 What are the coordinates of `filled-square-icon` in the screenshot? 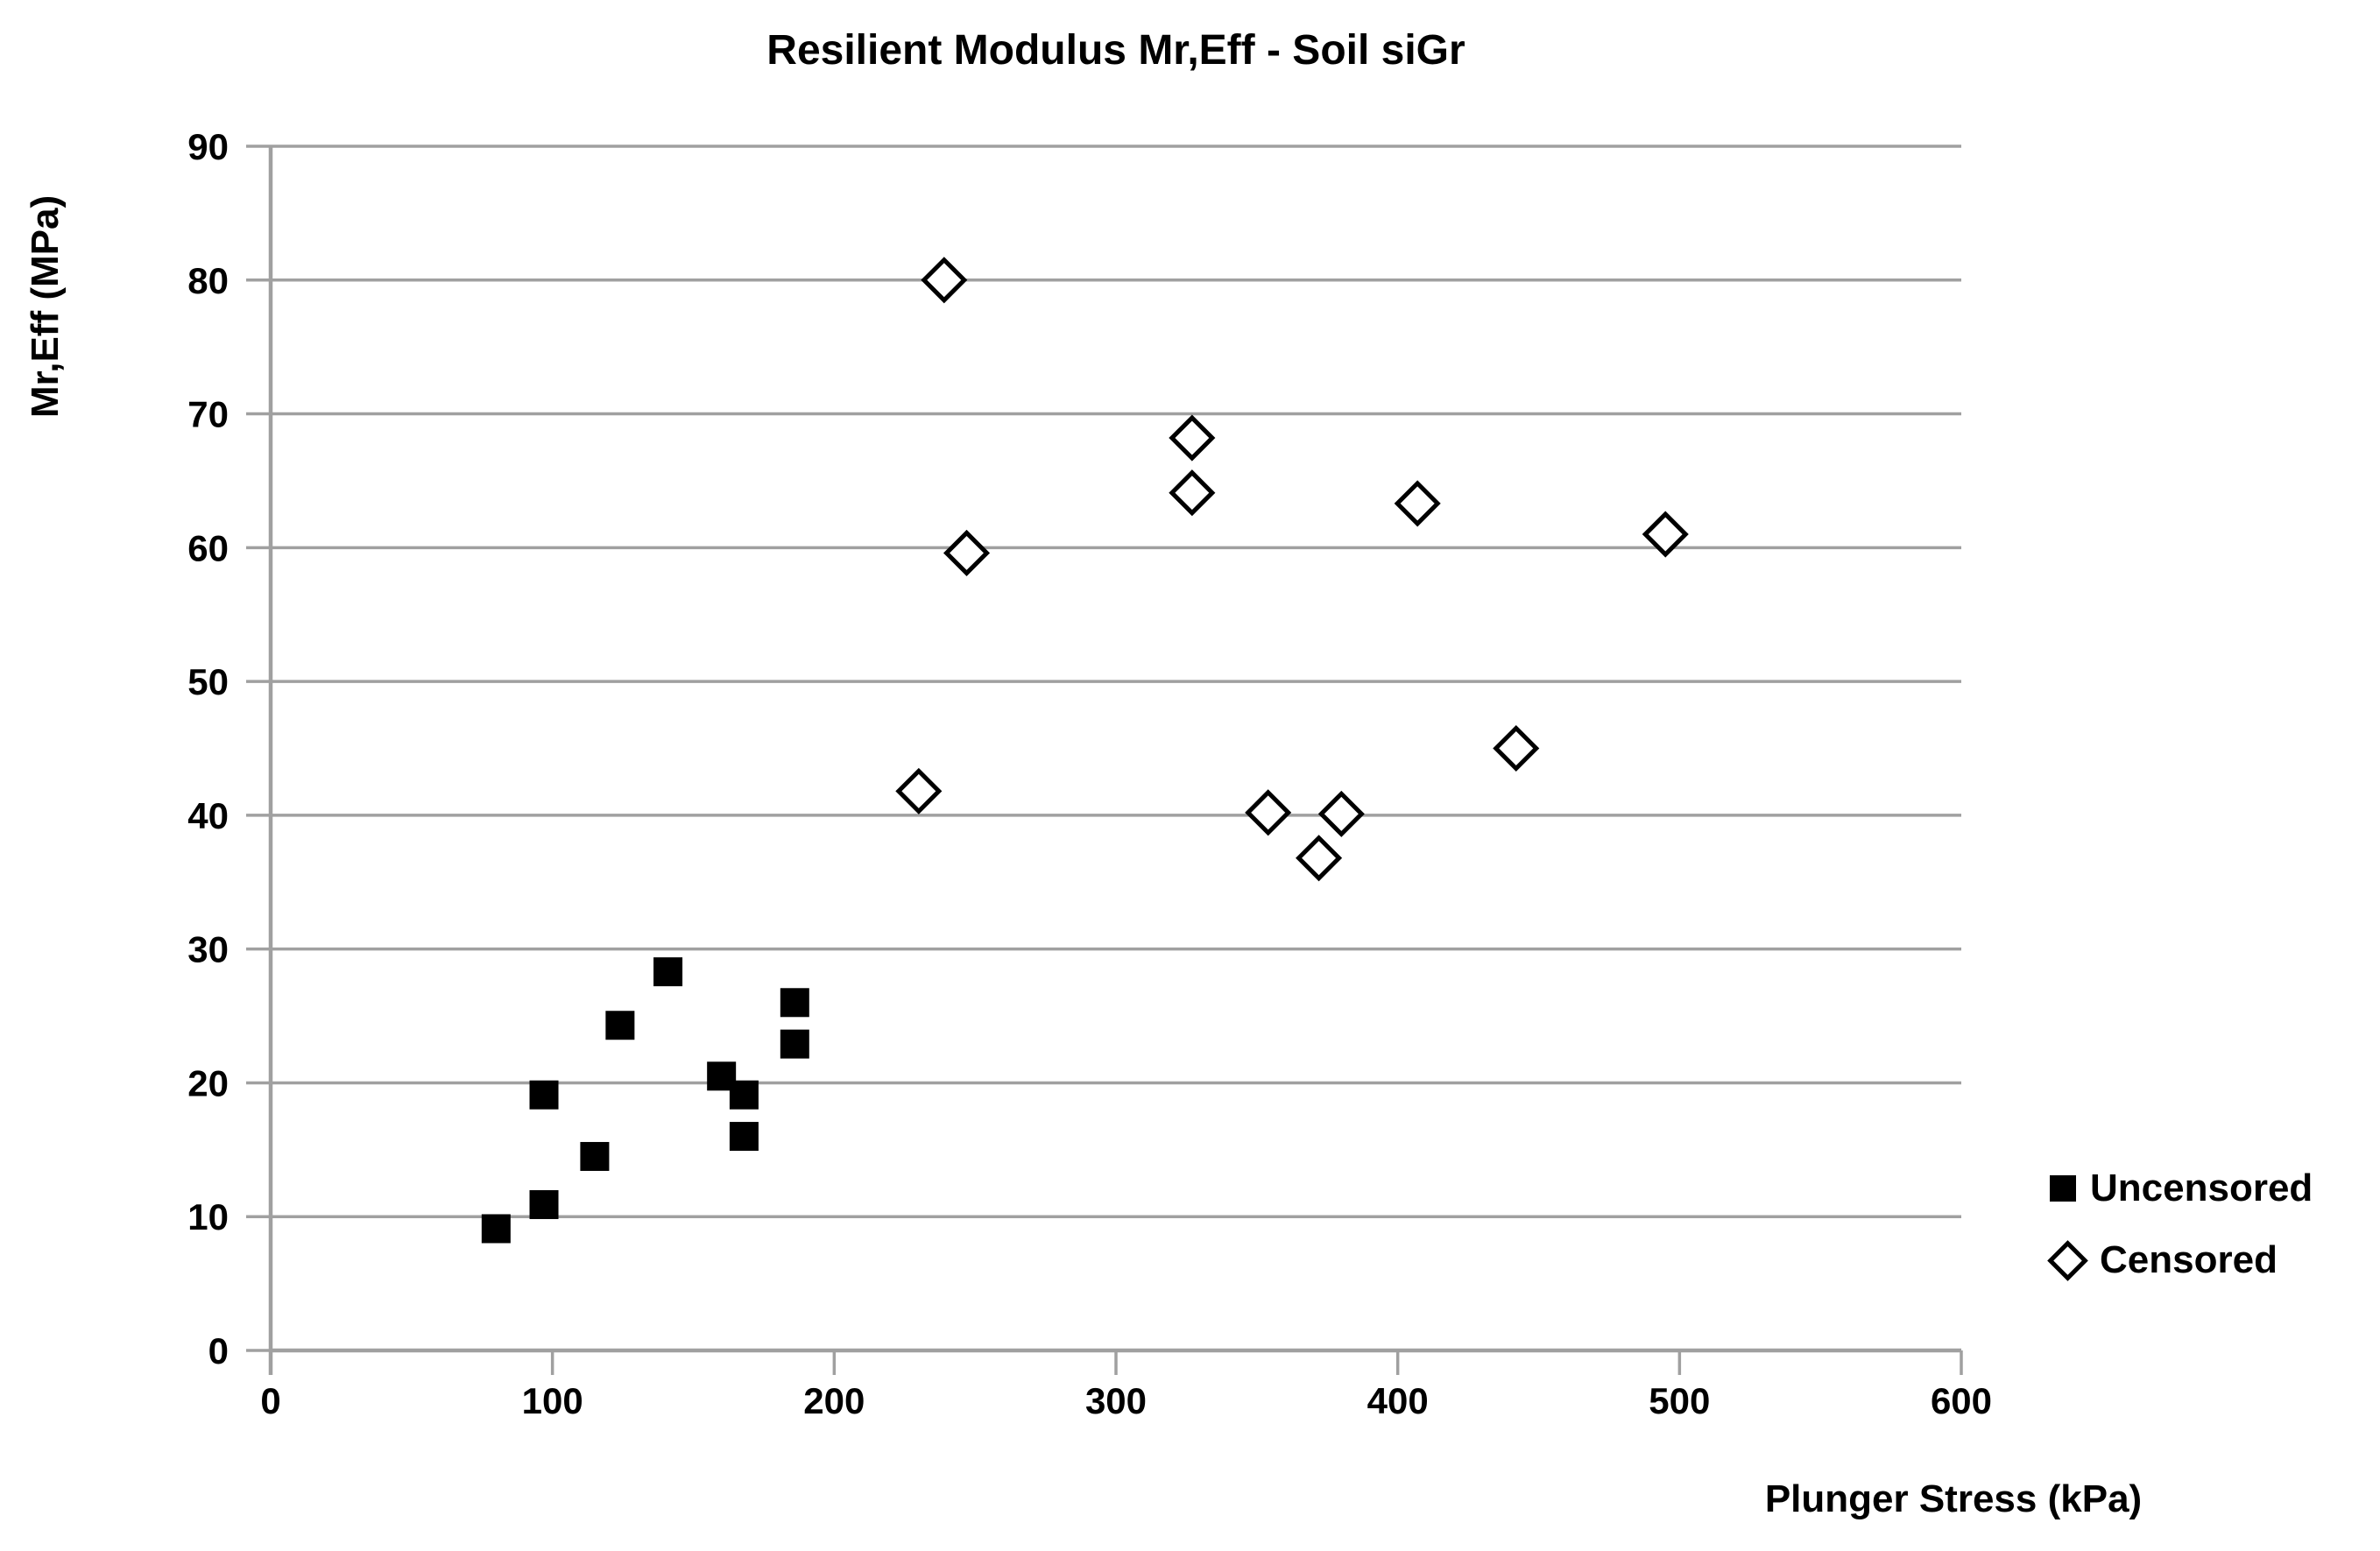 It's located at (2063, 1188).